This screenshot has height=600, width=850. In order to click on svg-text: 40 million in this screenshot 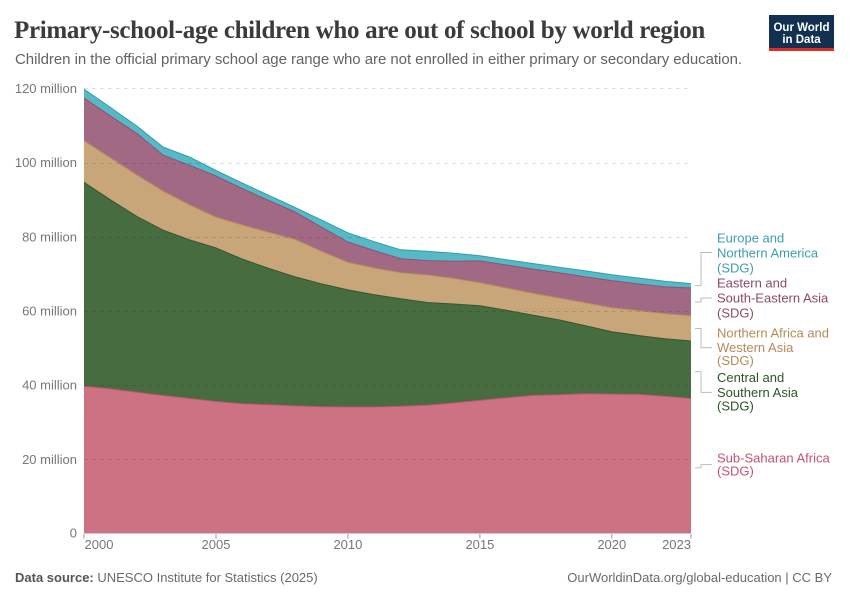, I will do `click(49, 385)`.